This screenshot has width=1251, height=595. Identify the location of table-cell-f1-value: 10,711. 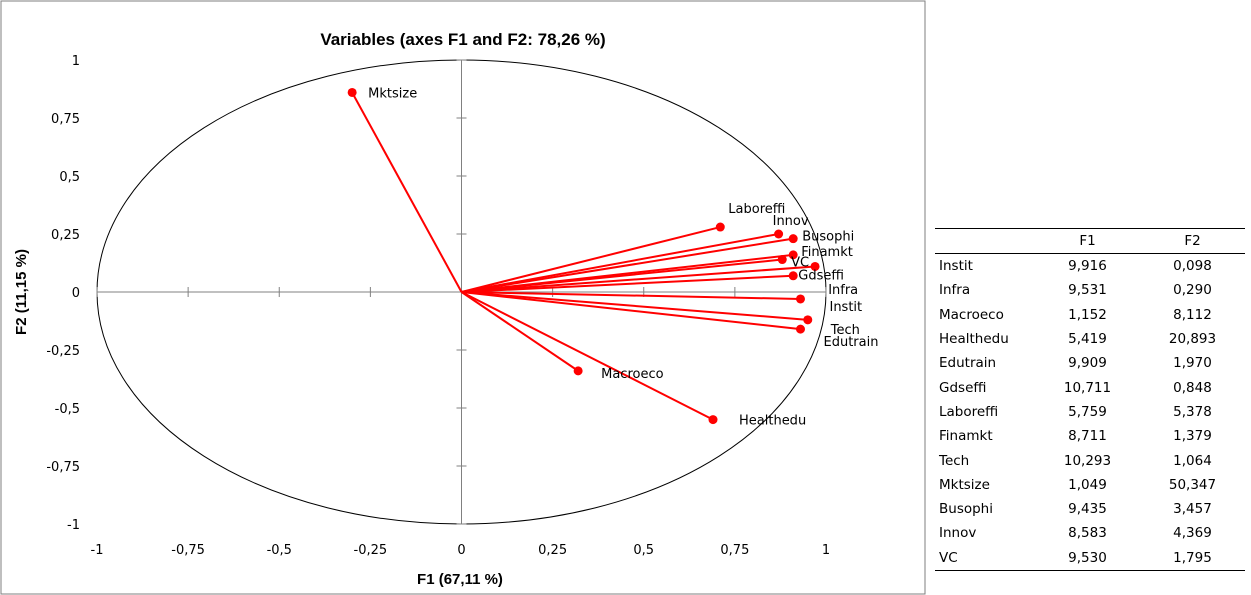
(1087, 387).